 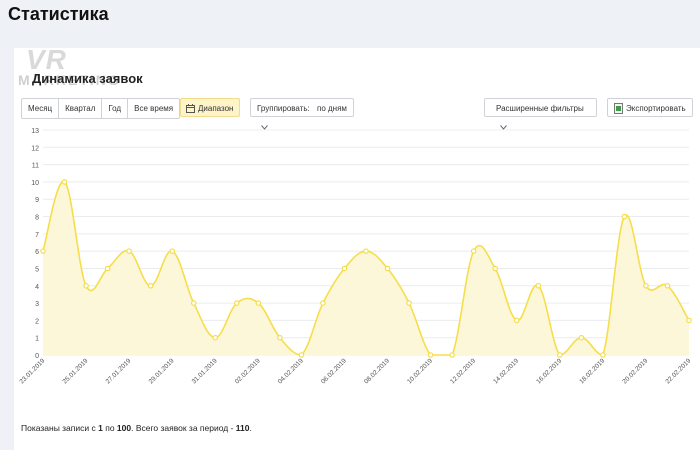 I want to click on advanced-filters-dropdown: Расширенные фильтры, so click(x=540, y=114).